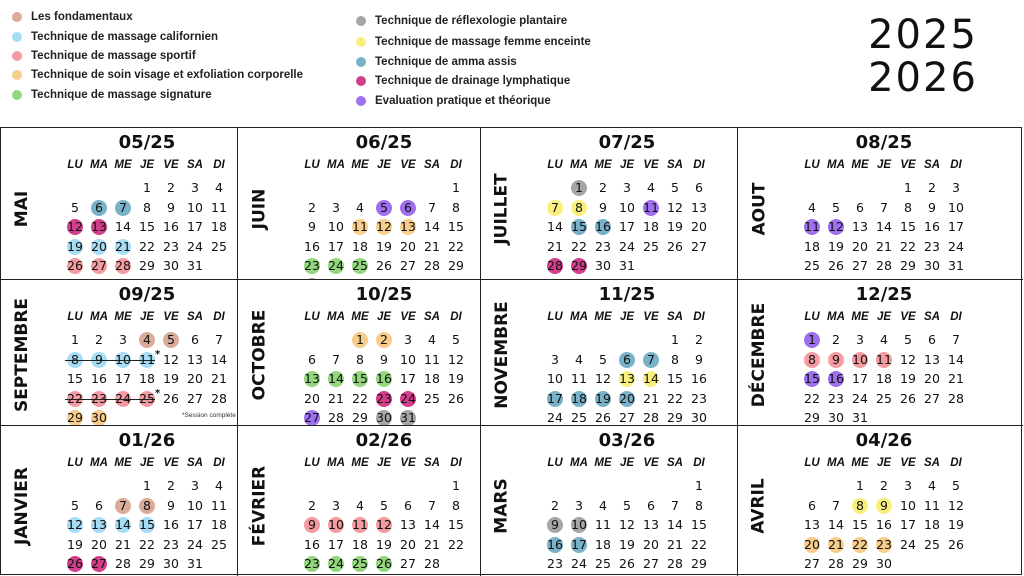 The height and width of the screenshot is (576, 1024). Describe the element at coordinates (675, 246) in the screenshot. I see `day-26: 26` at that location.